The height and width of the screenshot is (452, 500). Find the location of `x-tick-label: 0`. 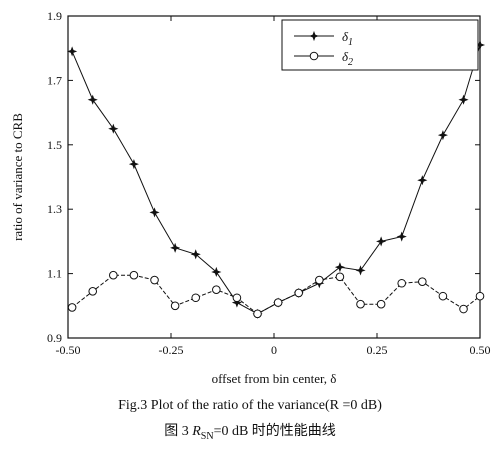

x-tick-label: 0 is located at coordinates (274, 350).